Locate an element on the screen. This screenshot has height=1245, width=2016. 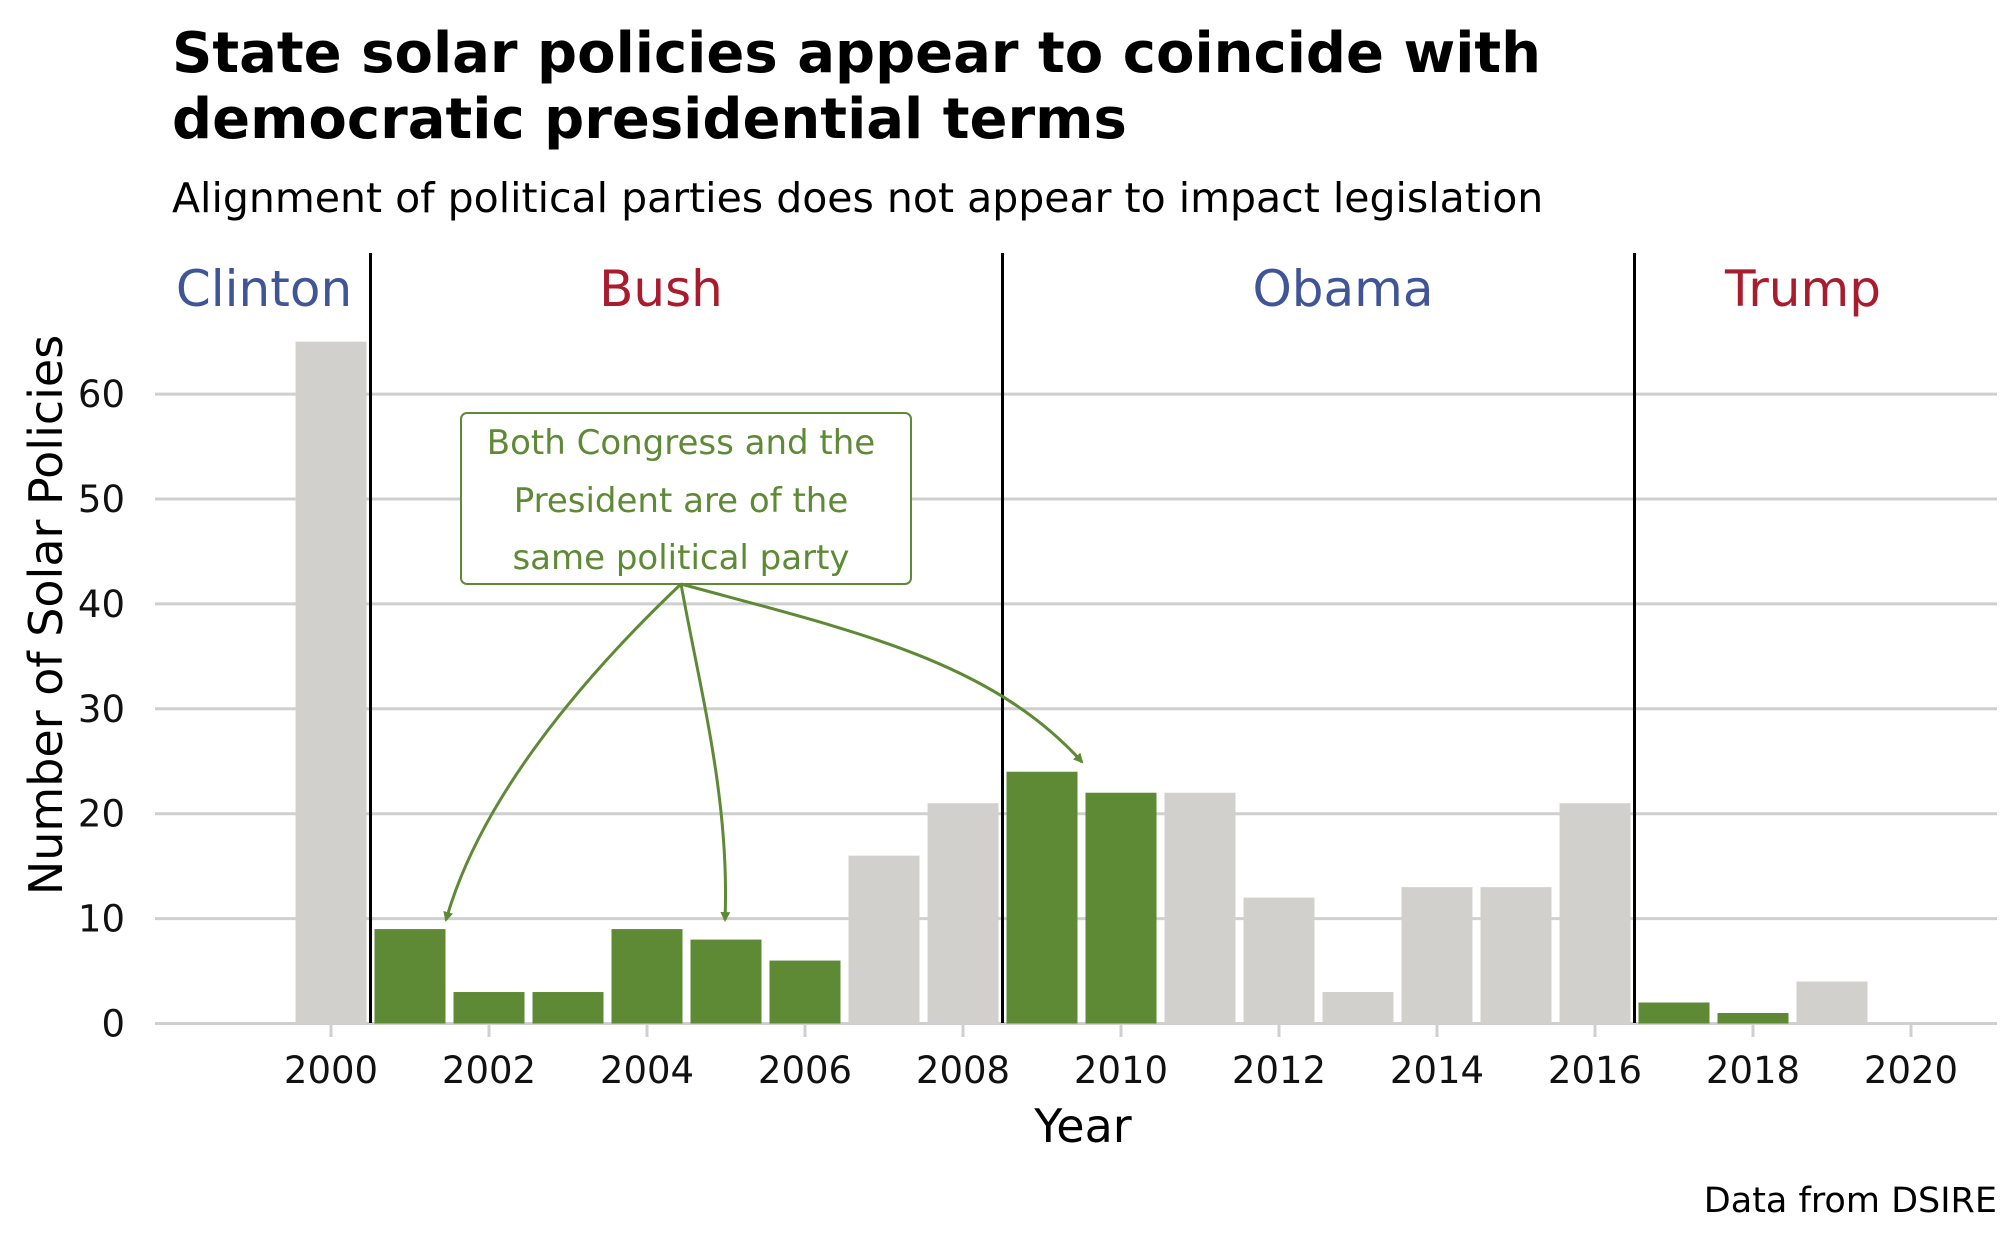
x-tick-label-2018: 2018 is located at coordinates (1753, 1070).